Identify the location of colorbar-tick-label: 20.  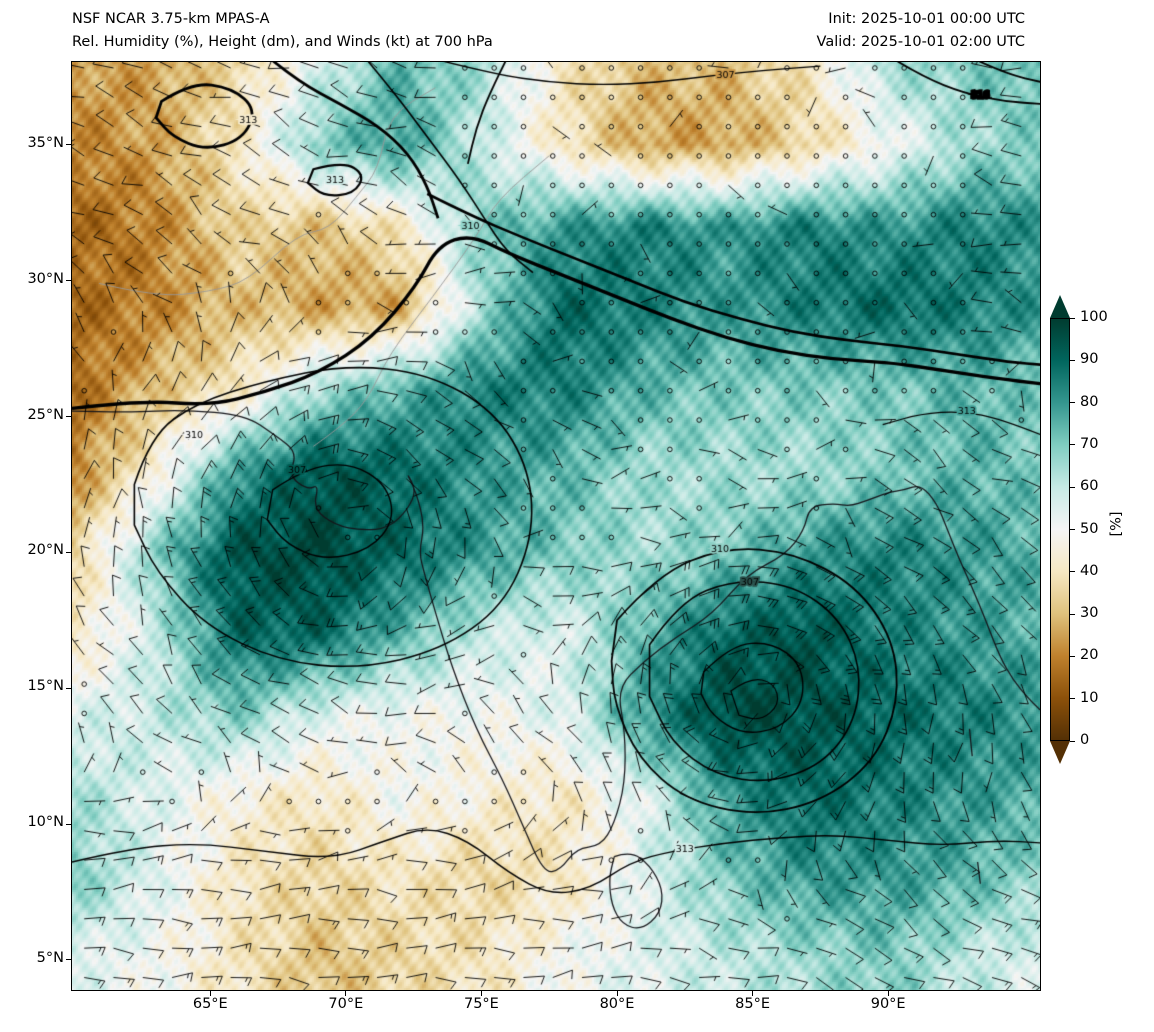
(1089, 655).